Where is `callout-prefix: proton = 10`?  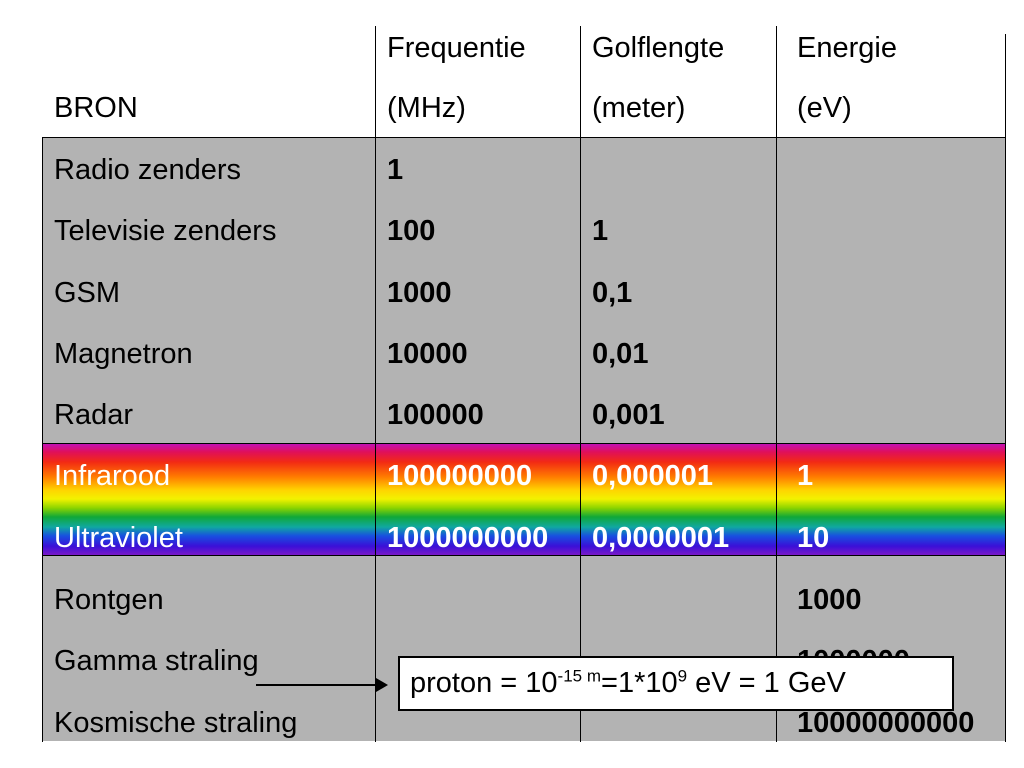 callout-prefix: proton = 10 is located at coordinates (484, 683).